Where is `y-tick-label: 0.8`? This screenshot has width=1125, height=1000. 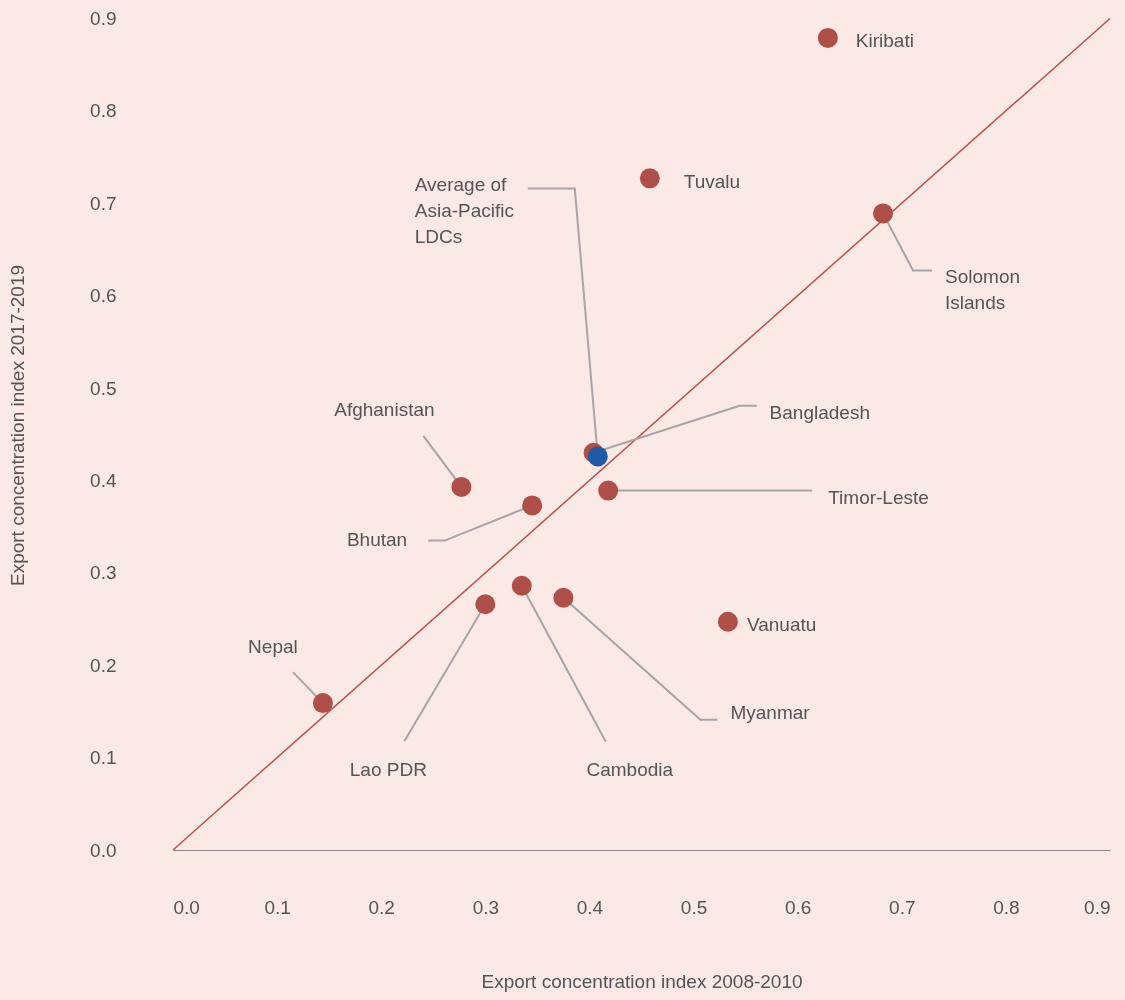
y-tick-label: 0.8 is located at coordinates (103, 111).